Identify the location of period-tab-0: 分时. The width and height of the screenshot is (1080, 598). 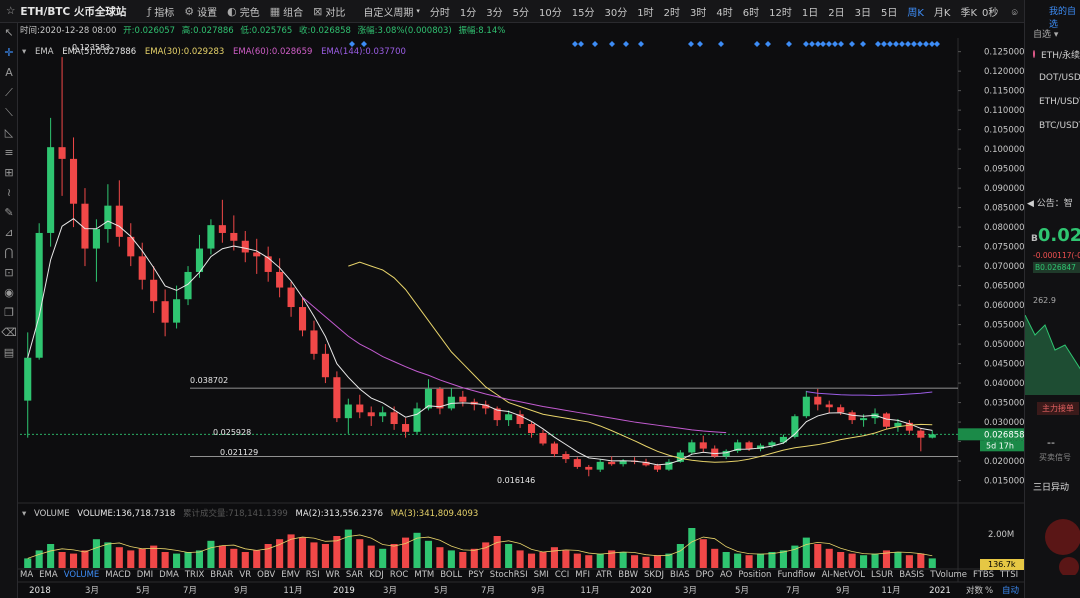
(439, 13).